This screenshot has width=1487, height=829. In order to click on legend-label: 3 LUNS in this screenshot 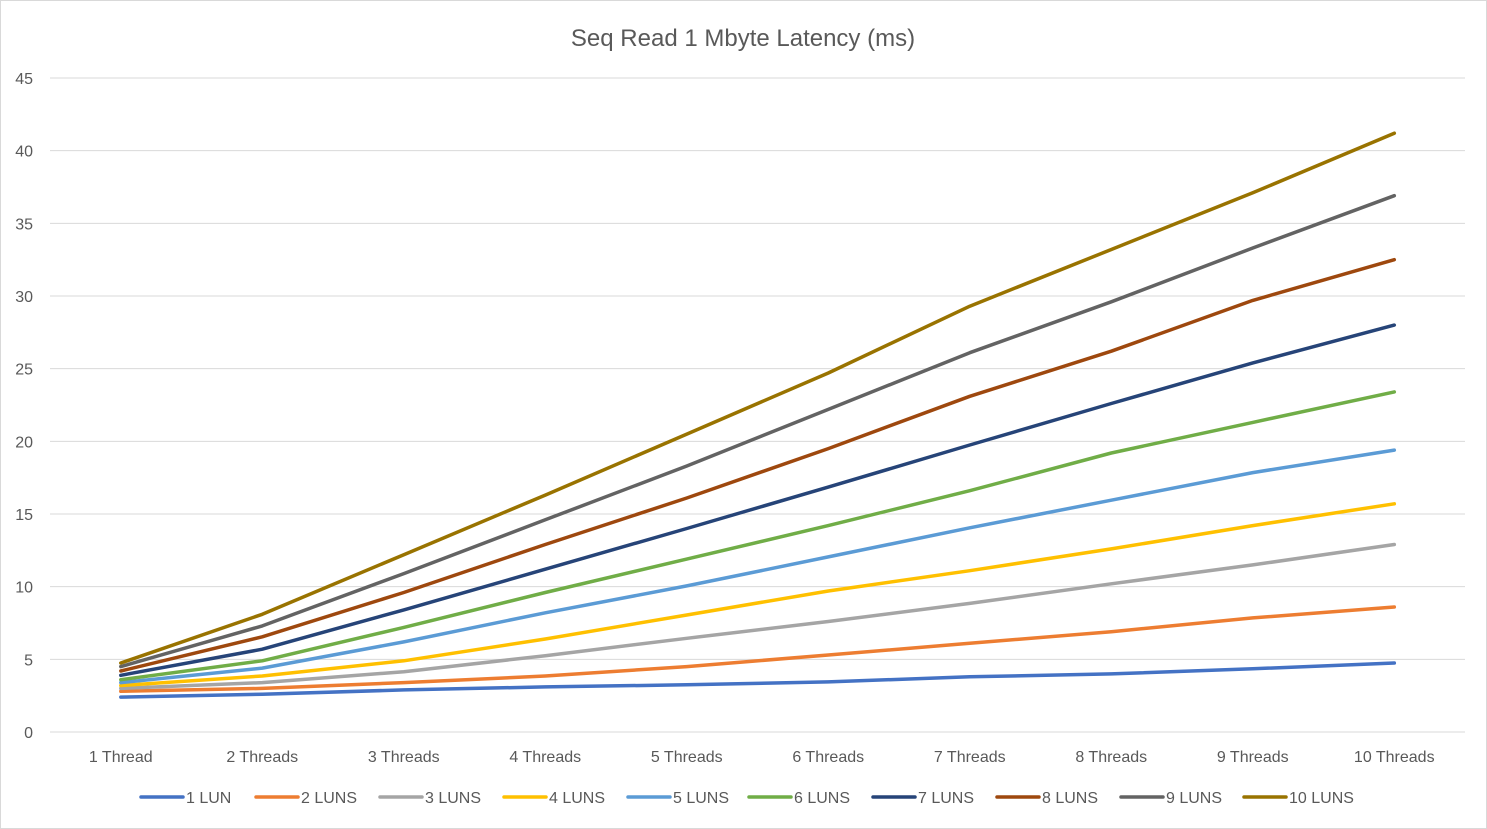, I will do `click(453, 798)`.